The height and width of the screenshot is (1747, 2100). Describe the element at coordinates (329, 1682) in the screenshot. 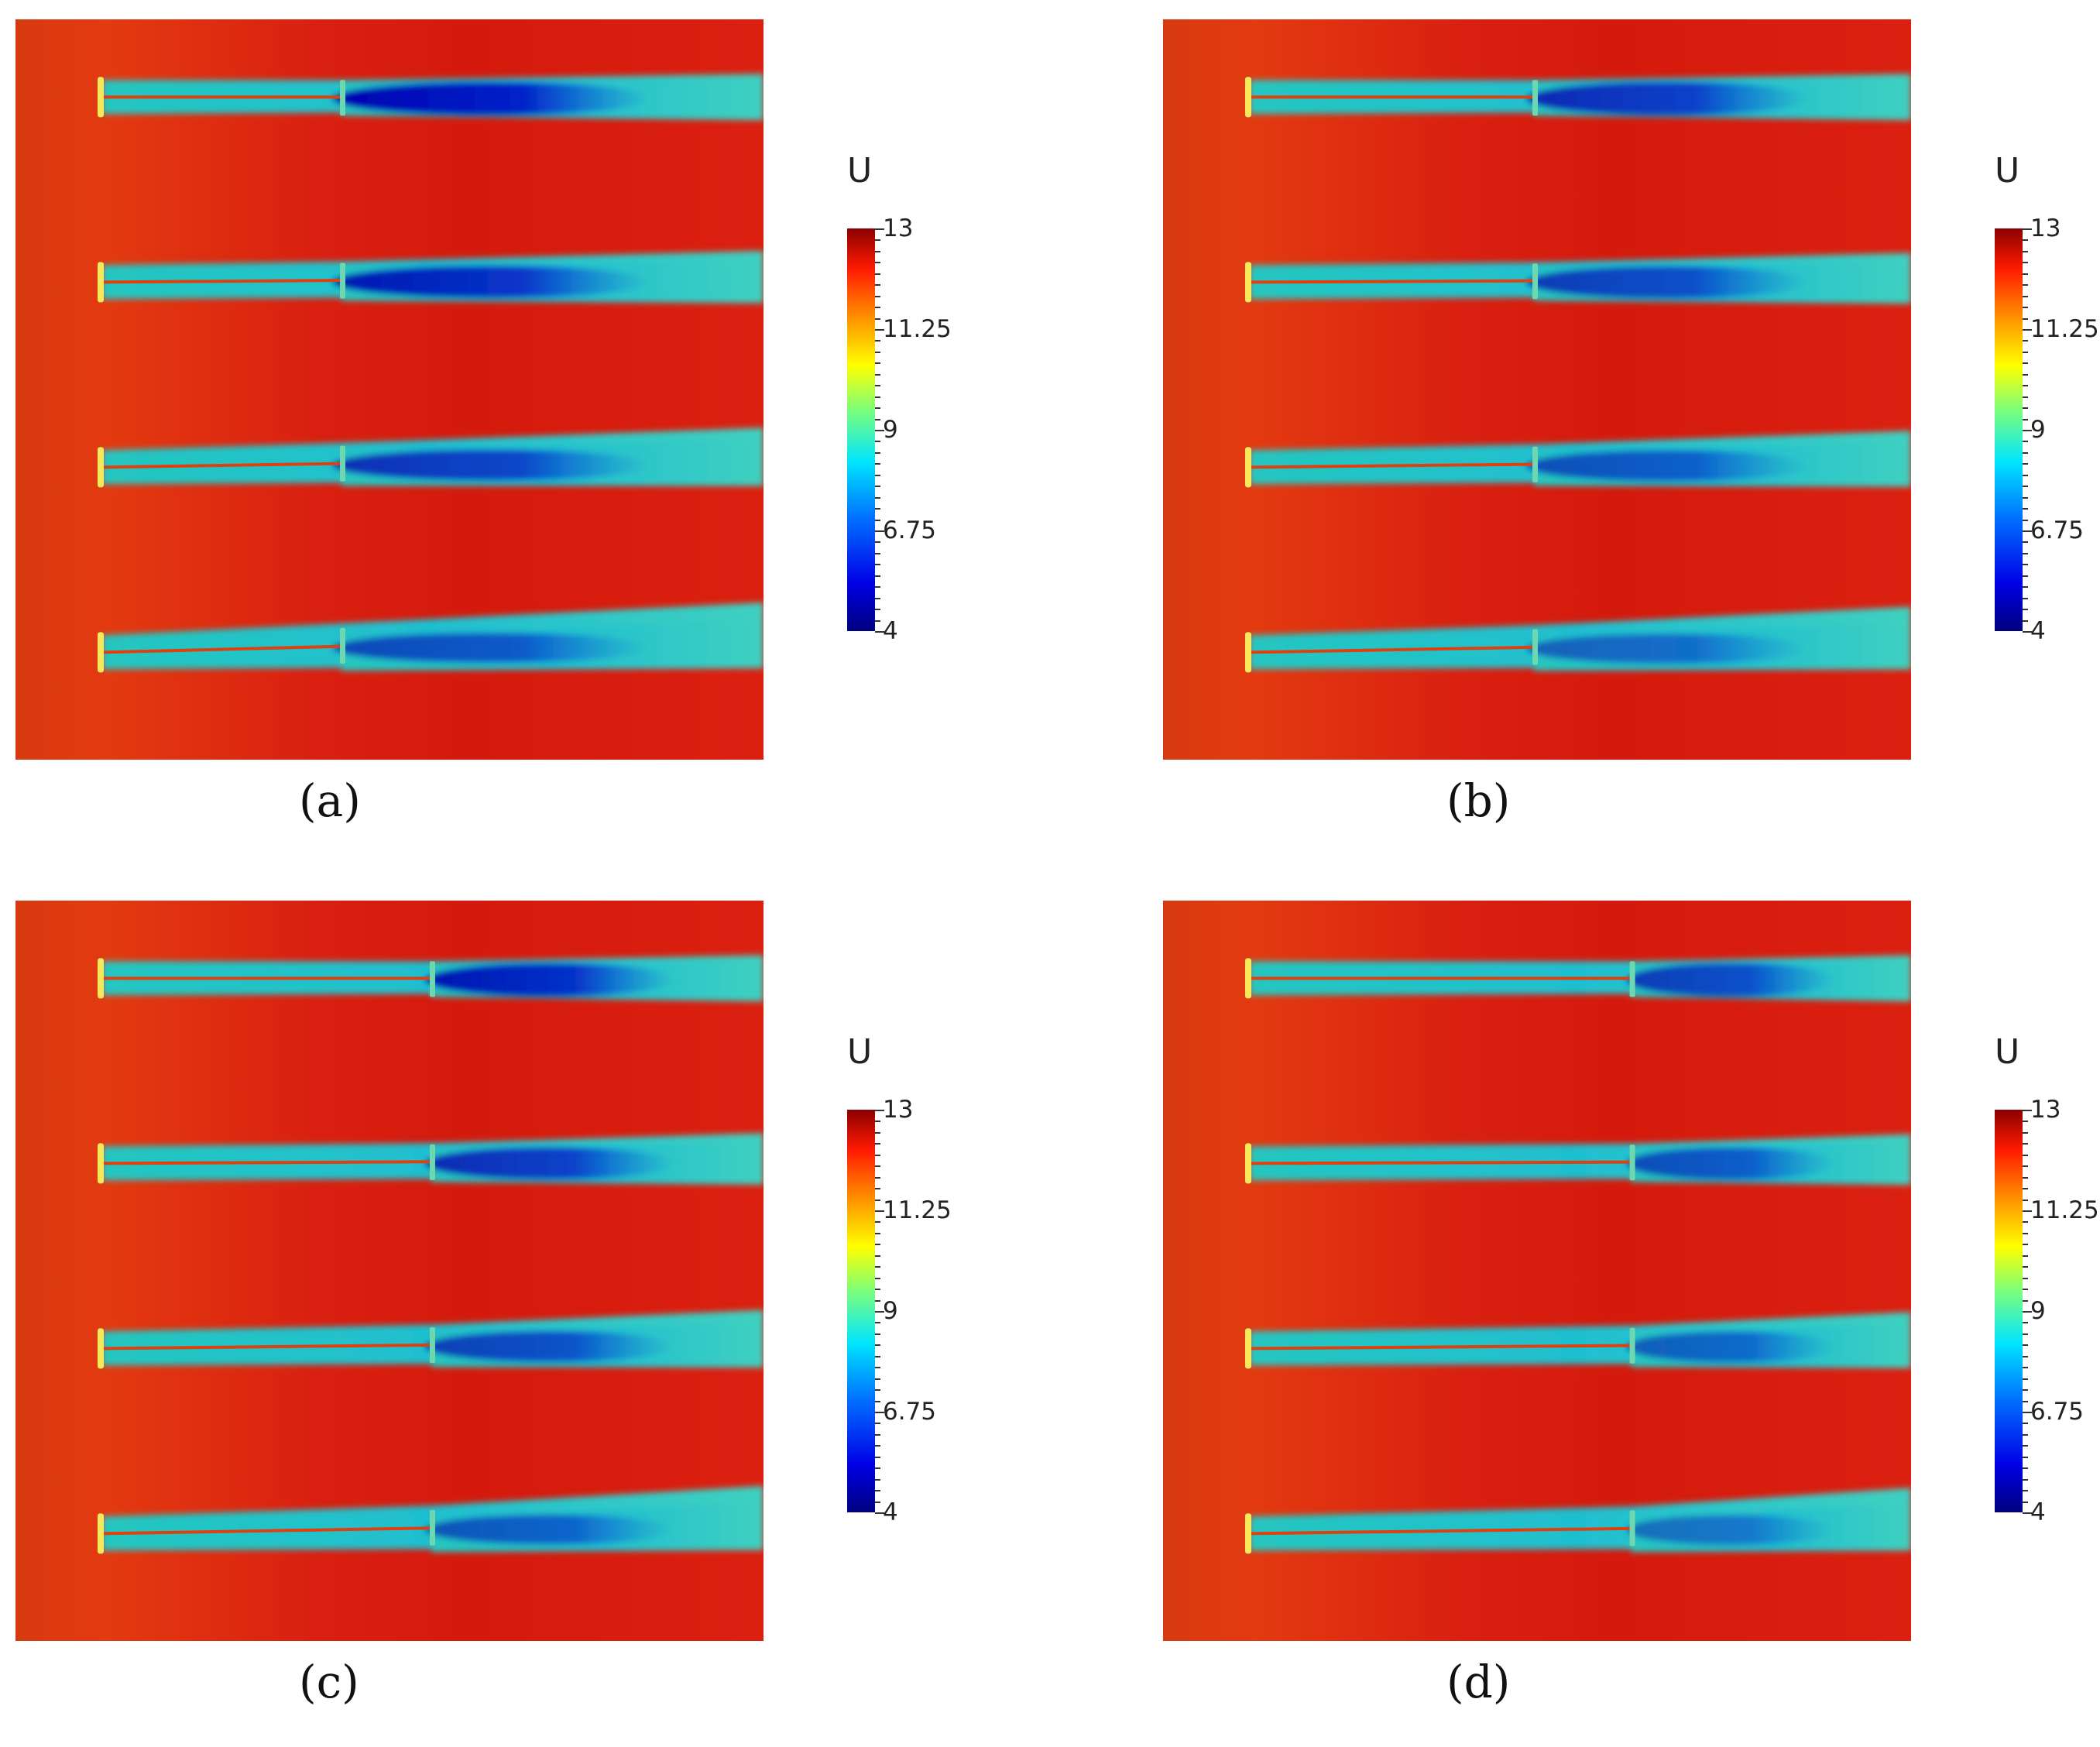

I see `panel-caption: (c)` at that location.